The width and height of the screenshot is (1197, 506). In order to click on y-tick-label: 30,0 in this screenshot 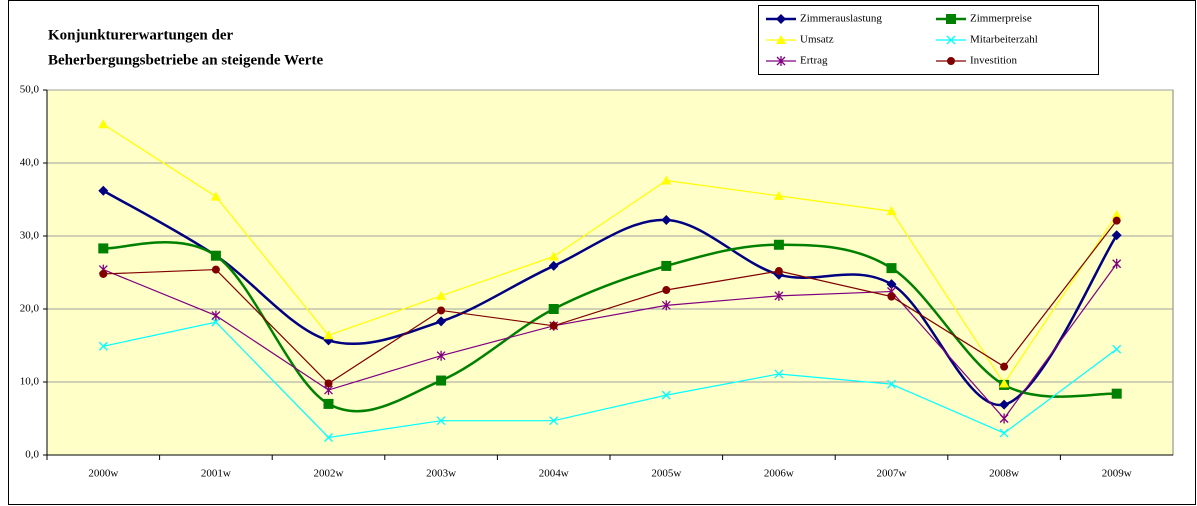, I will do `click(30, 236)`.